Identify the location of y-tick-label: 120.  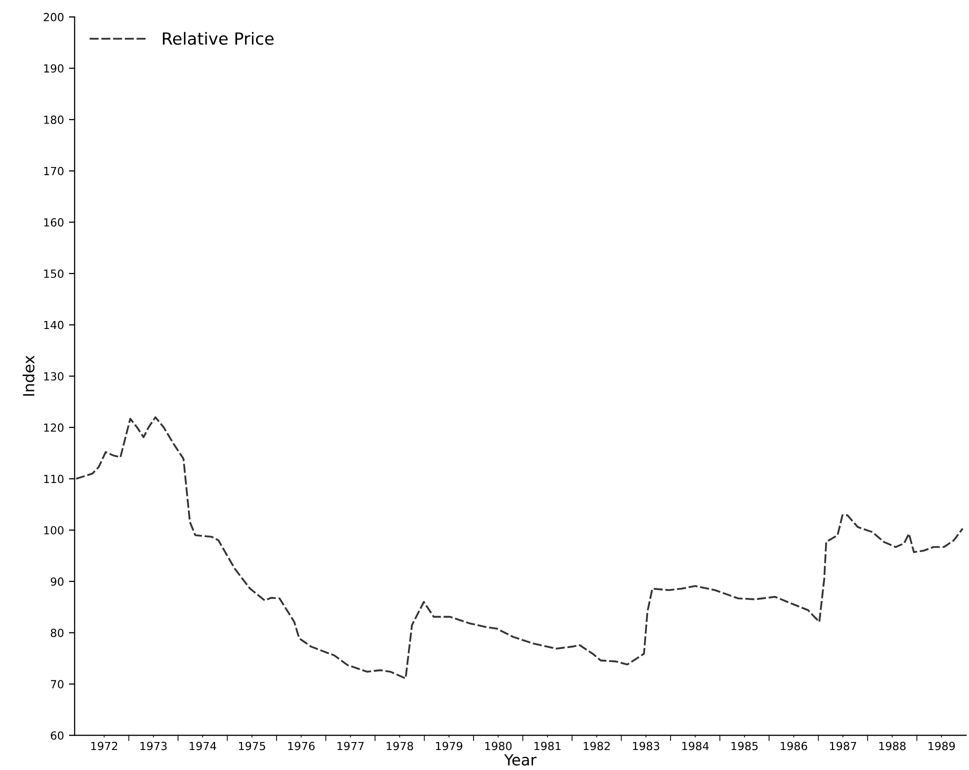
(54, 427).